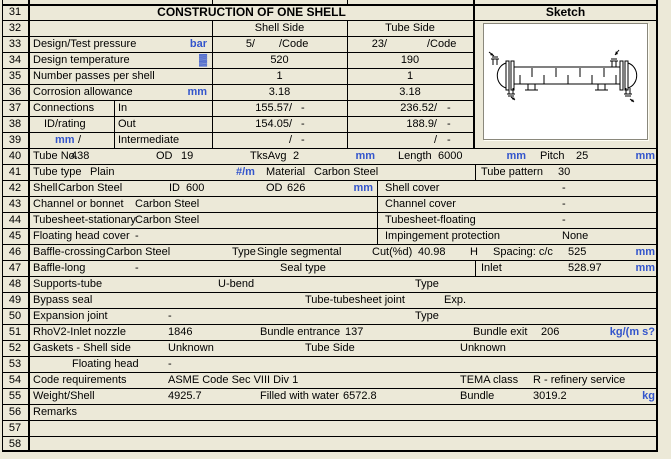 The image size is (671, 459). Describe the element at coordinates (15, 28) in the screenshot. I see `row-number: 32` at that location.